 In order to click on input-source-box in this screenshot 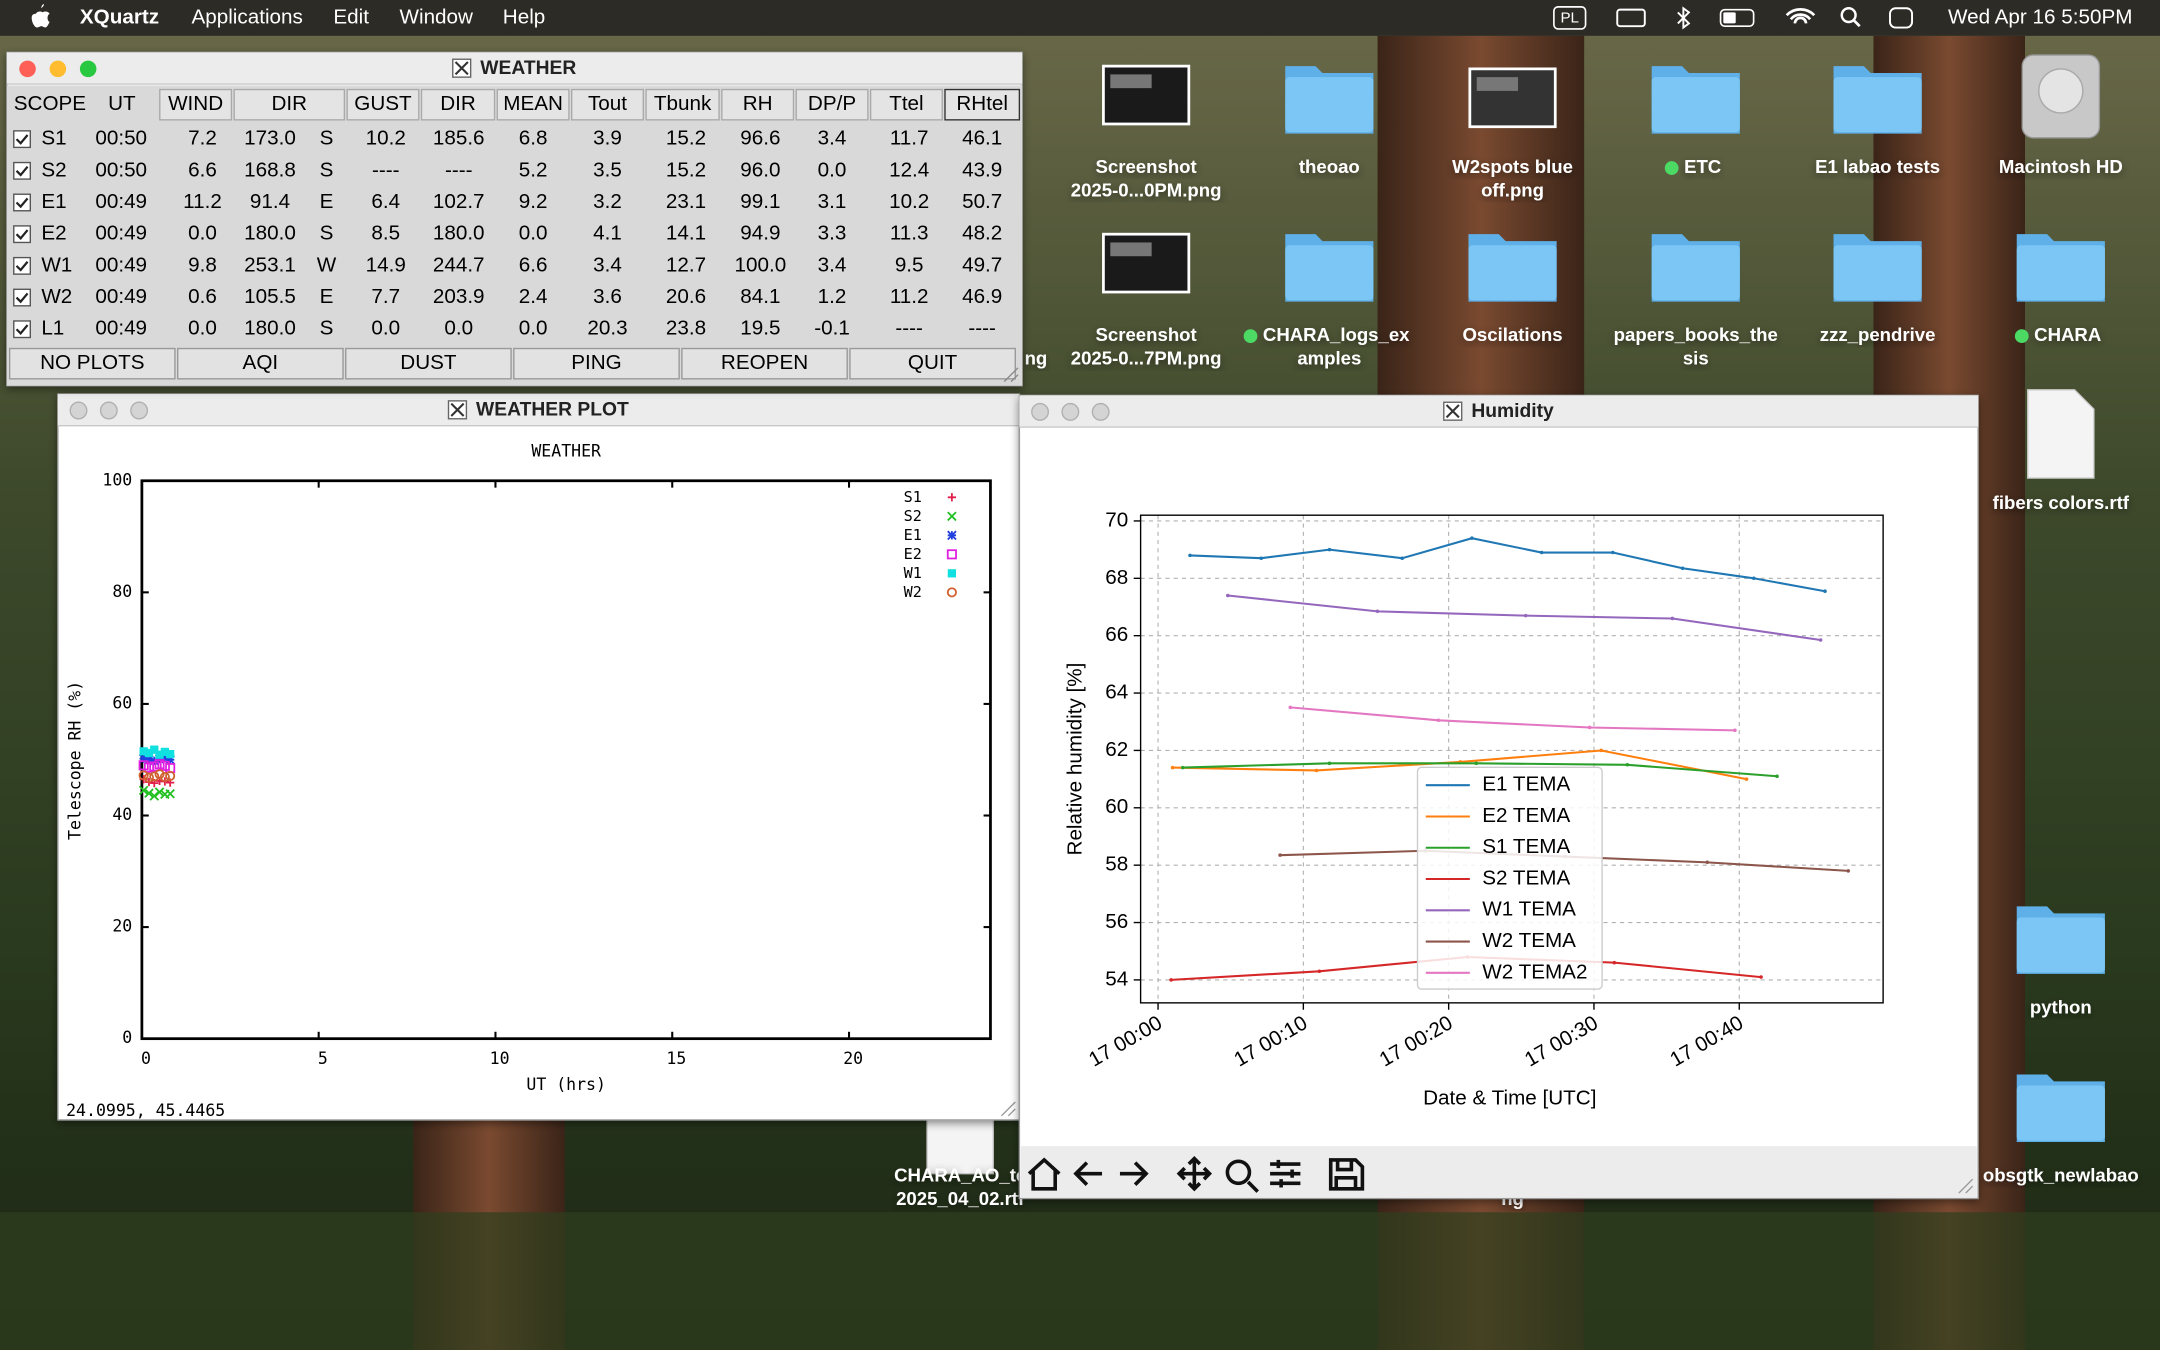, I will do `click(1570, 18)`.